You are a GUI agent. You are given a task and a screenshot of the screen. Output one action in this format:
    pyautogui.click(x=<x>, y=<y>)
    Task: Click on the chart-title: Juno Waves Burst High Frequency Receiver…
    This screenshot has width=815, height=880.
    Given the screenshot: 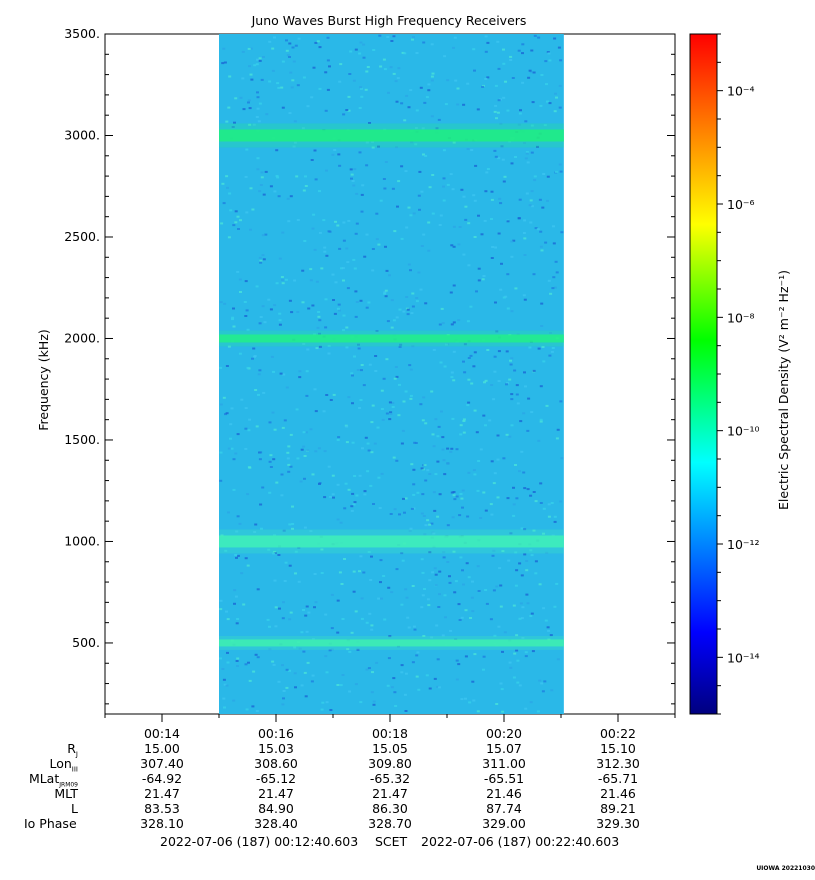 What is the action you would take?
    pyautogui.click(x=389, y=20)
    